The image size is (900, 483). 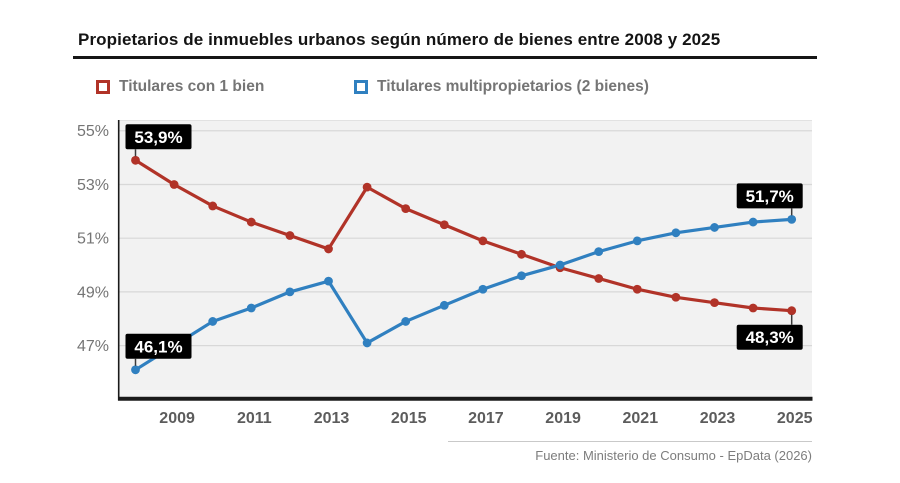 I want to click on data-point-2017-titulares-con-1-bien, so click(x=483, y=241).